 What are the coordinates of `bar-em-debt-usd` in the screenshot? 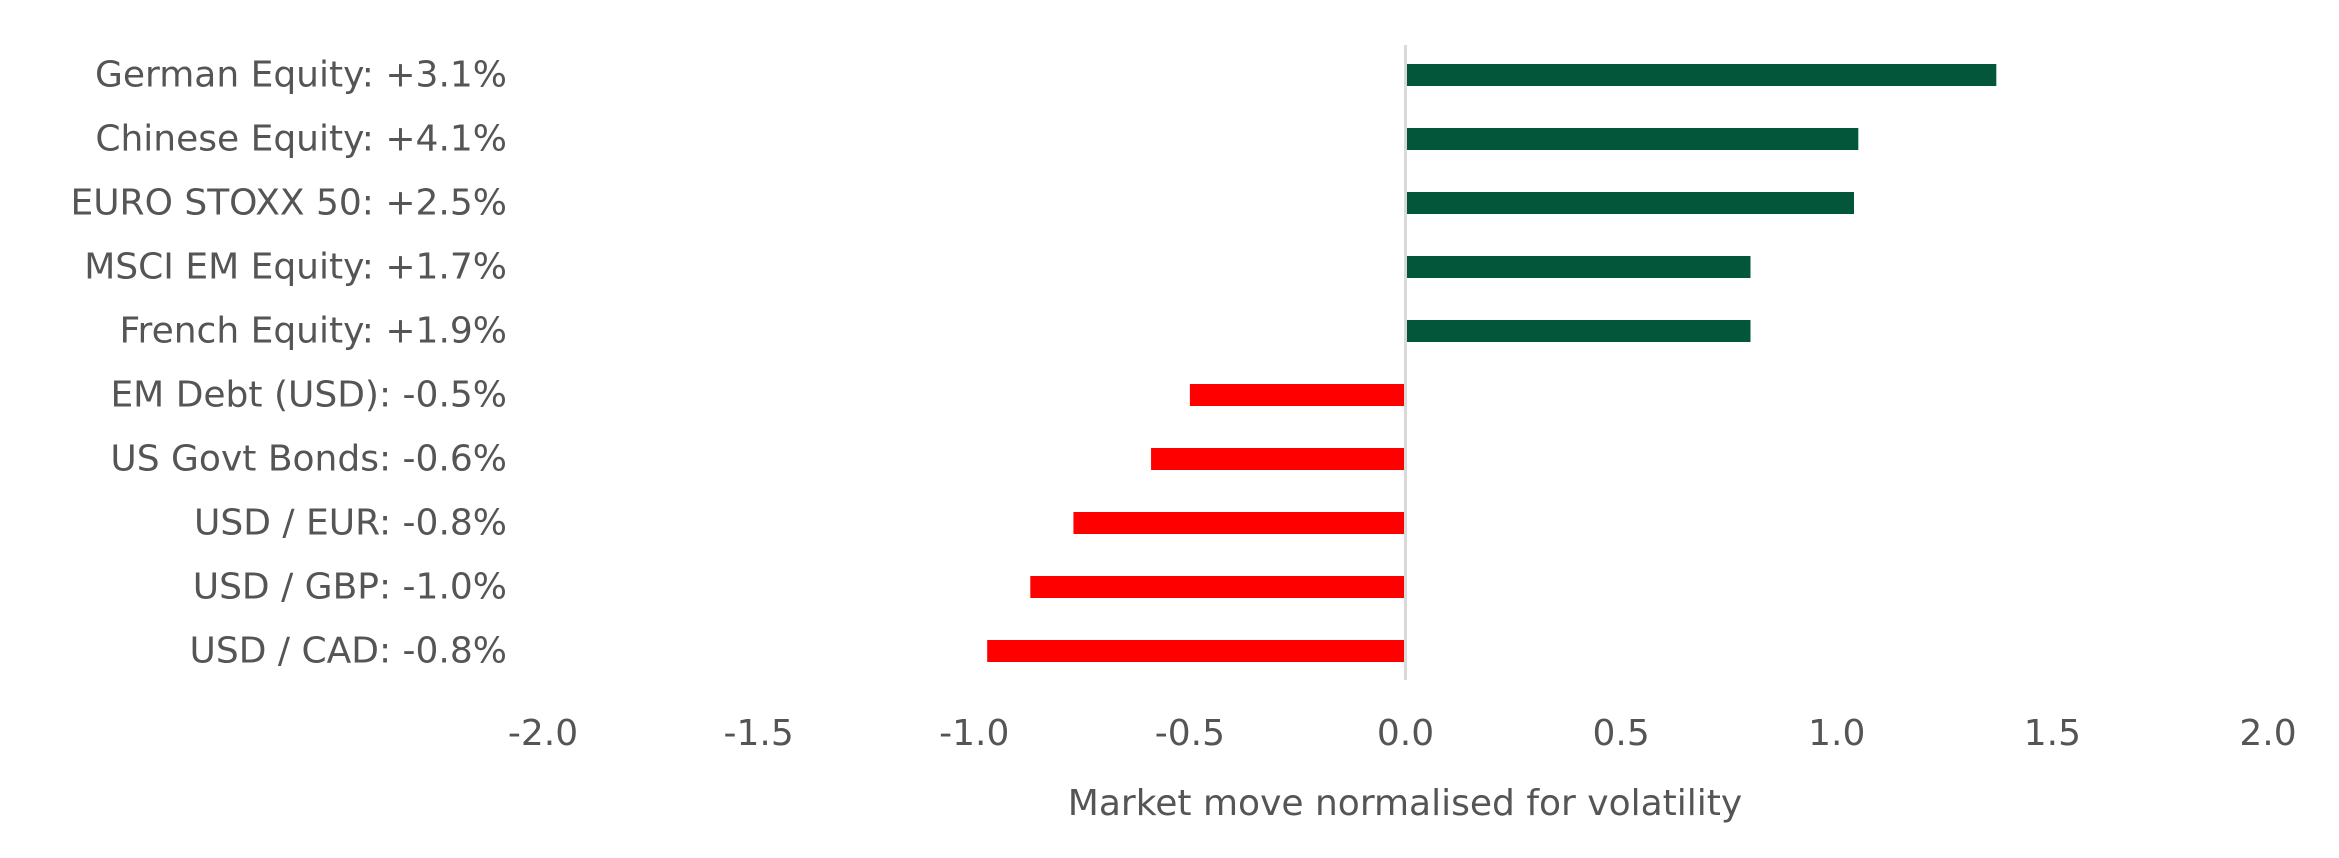 It's located at (1297, 395).